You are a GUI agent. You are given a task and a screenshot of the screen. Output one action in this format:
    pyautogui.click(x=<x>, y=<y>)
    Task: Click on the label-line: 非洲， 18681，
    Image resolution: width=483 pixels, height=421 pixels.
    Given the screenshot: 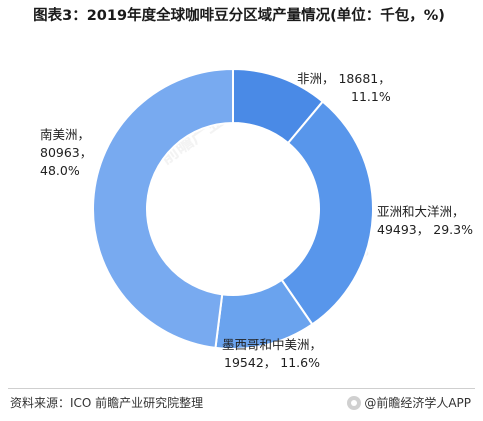 What is the action you would take?
    pyautogui.click(x=344, y=78)
    